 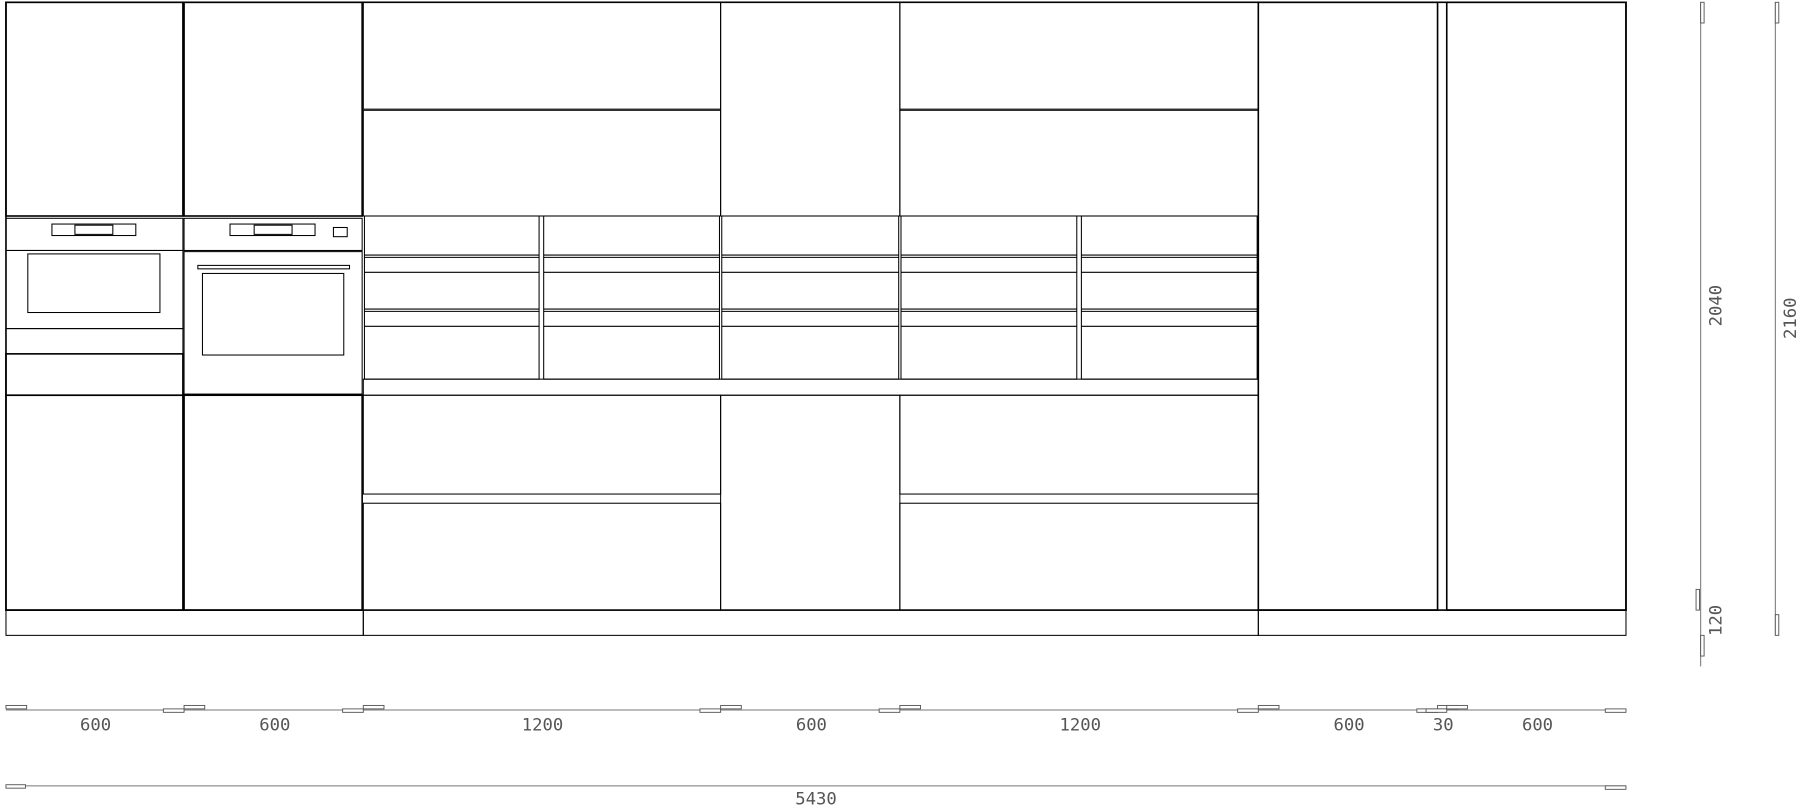 I want to click on compact-oven-door, so click(x=94, y=289).